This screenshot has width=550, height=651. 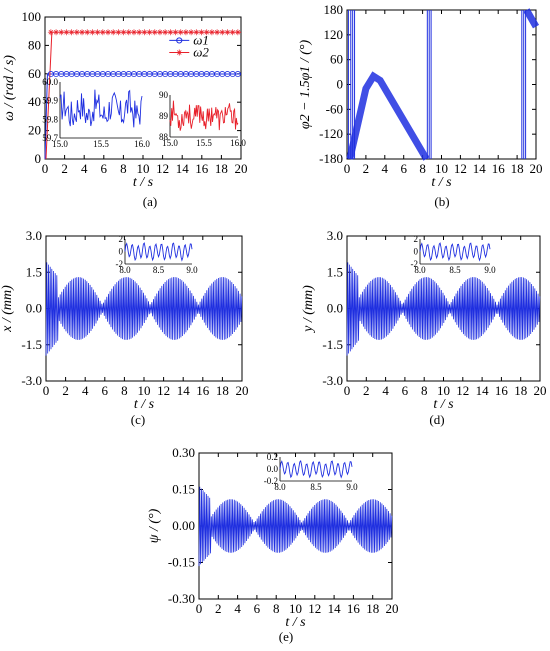 What do you see at coordinates (286, 636) in the screenshot?
I see `panel-label: (e)` at bounding box center [286, 636].